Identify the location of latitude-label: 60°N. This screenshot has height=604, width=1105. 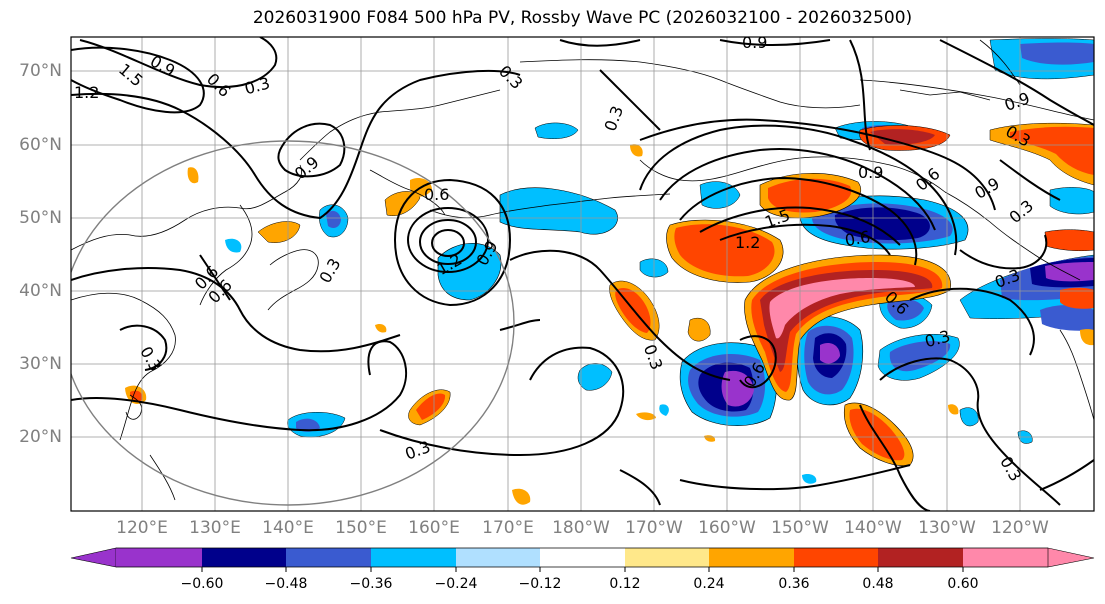
(40, 145).